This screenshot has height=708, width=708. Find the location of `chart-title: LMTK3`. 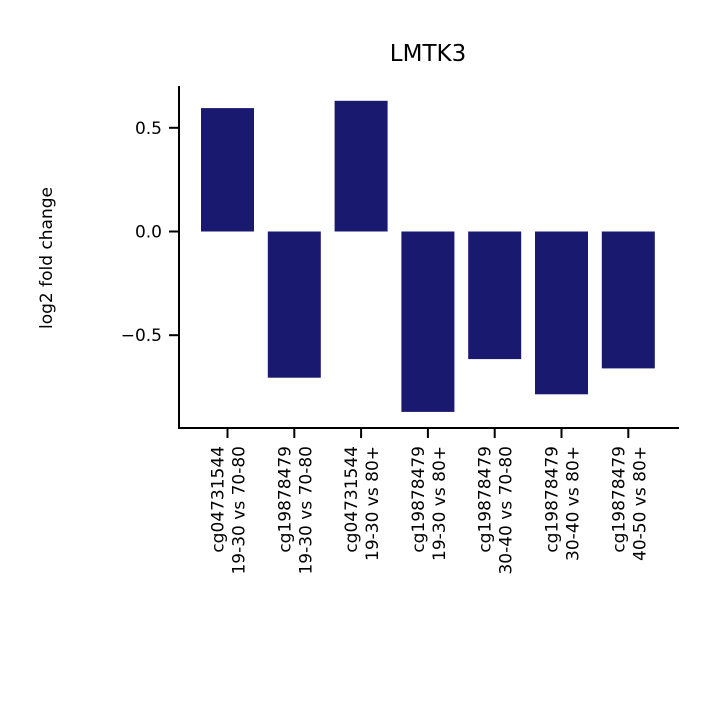

chart-title: LMTK3 is located at coordinates (428, 54).